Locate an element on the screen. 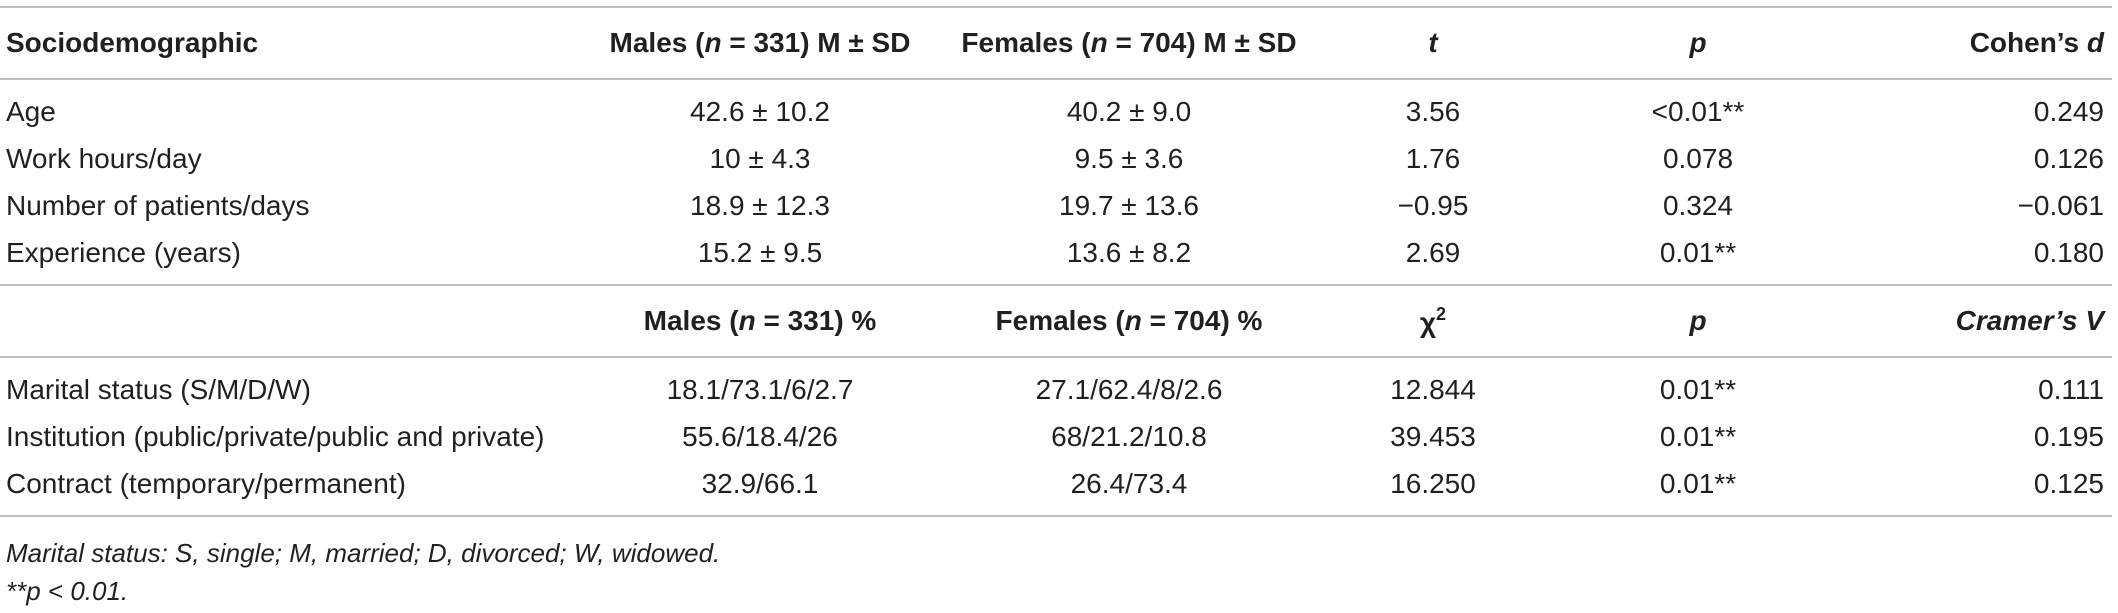 This screenshot has height=613, width=2118. cell-t: 1.76 is located at coordinates (1433, 158).